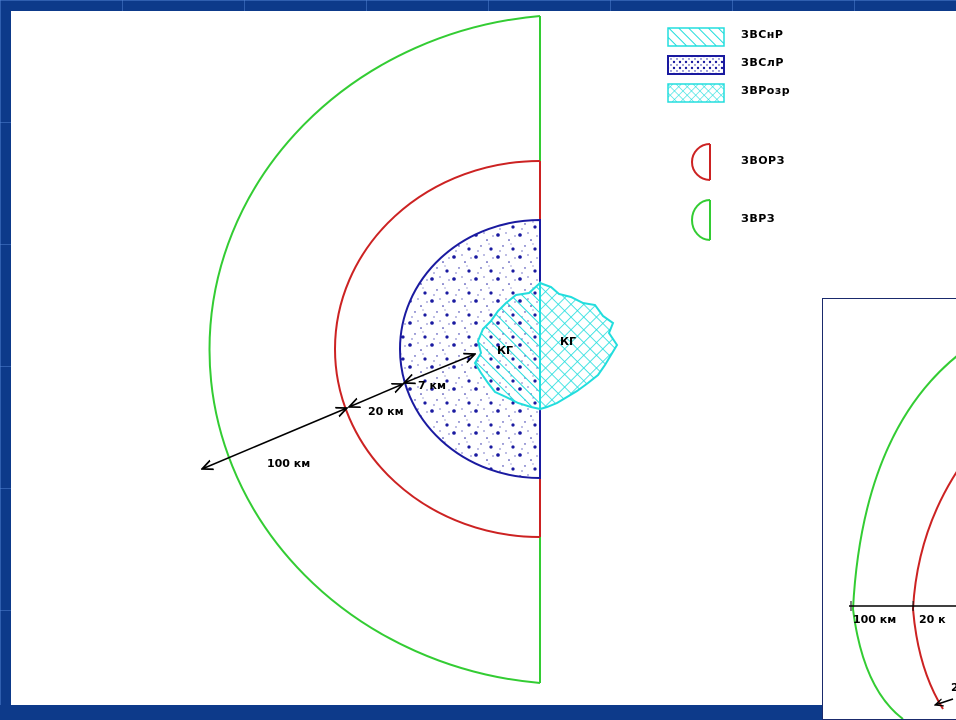 The image size is (956, 720). Describe the element at coordinates (762, 34) in the screenshot. I see `legend-label-zvsnr: ЗВСнР` at that location.